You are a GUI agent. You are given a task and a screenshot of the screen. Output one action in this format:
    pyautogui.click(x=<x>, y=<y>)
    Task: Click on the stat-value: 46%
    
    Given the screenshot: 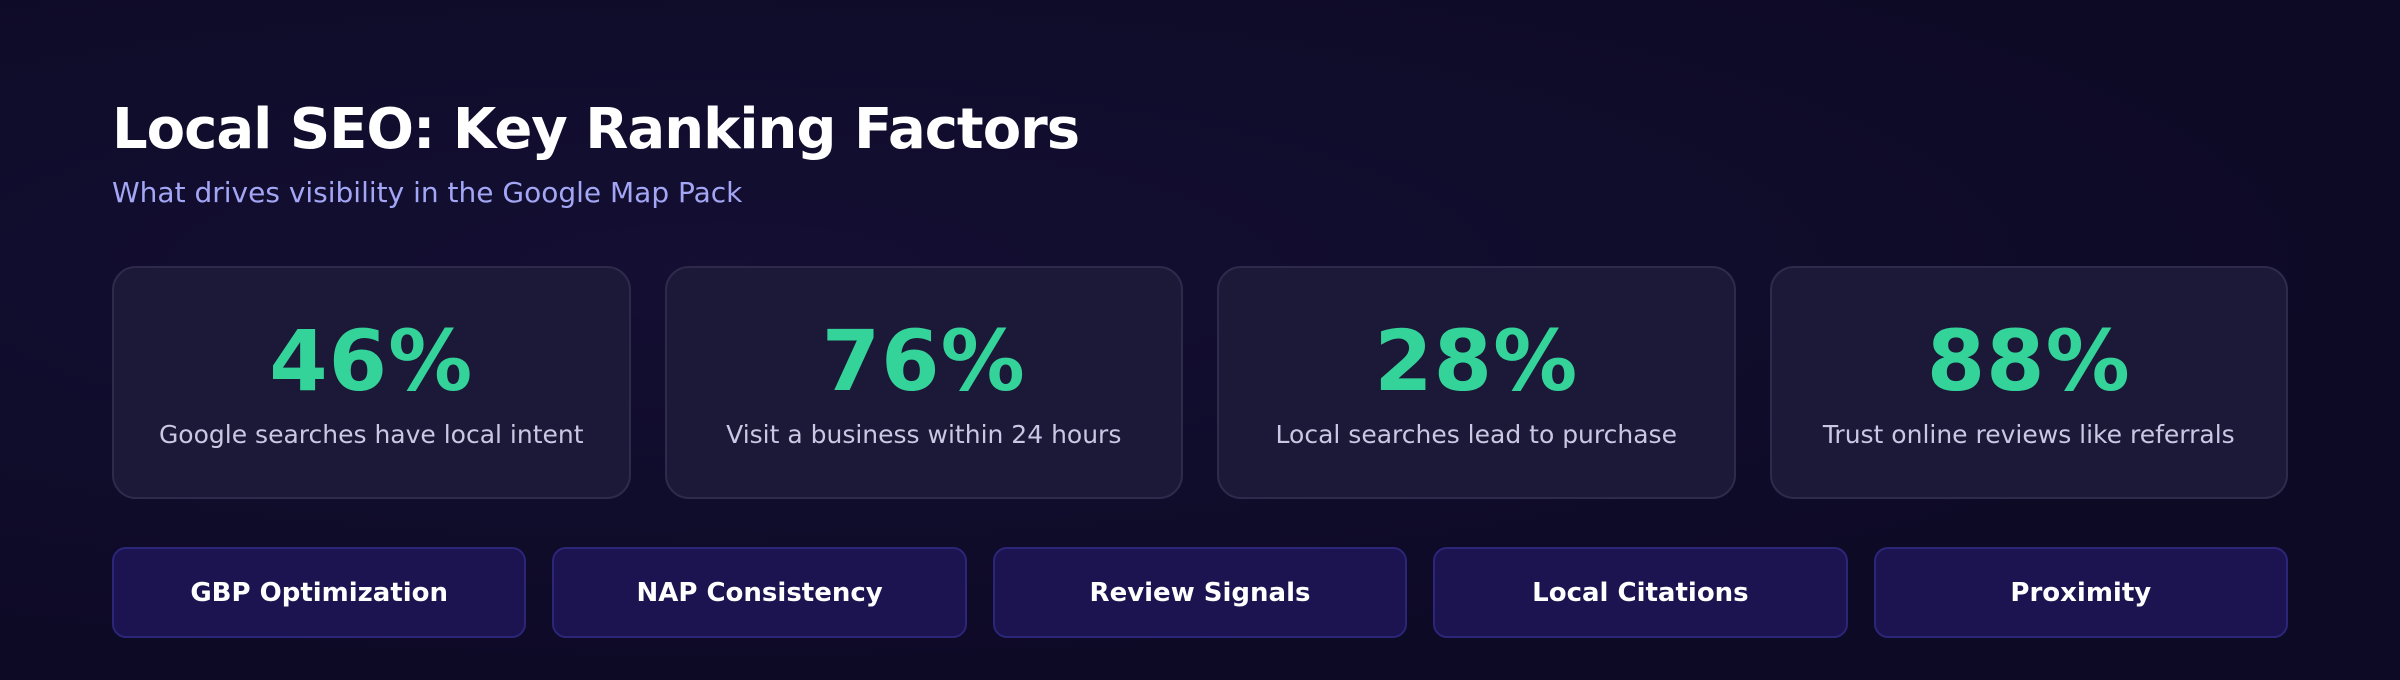 What is the action you would take?
    pyautogui.click(x=371, y=361)
    